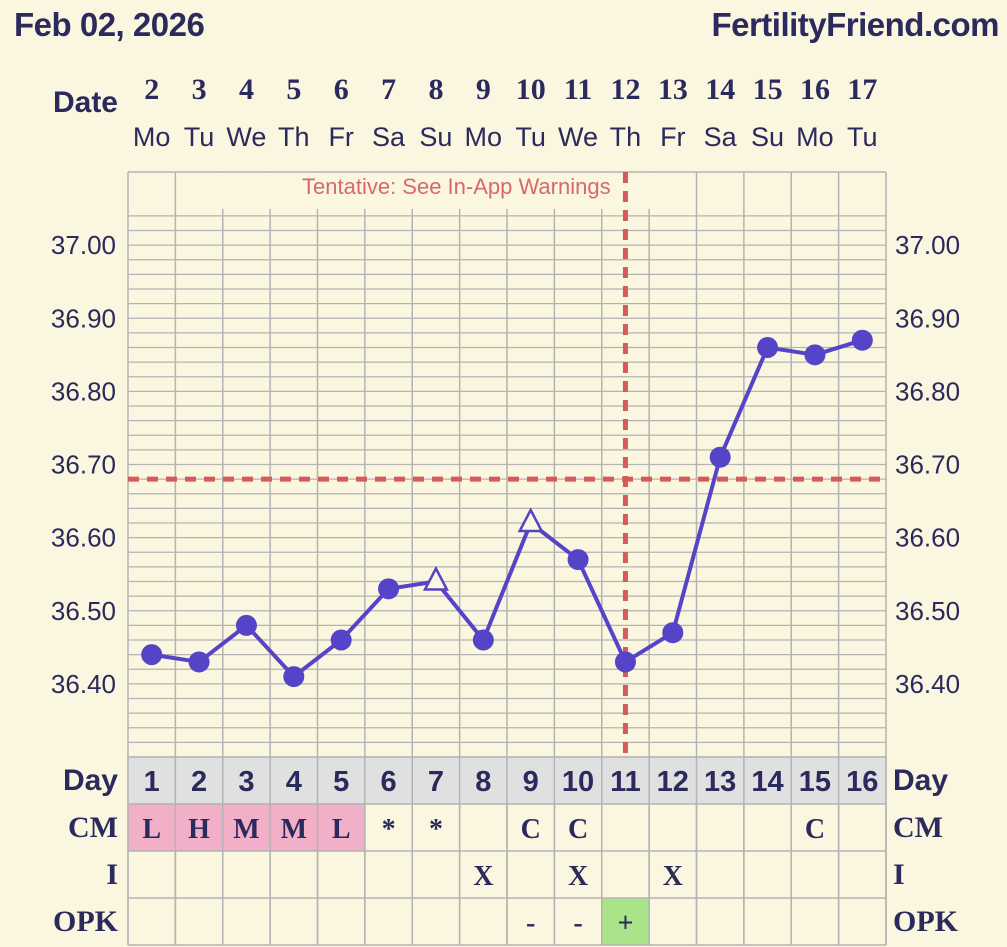 Image resolution: width=1007 pixels, height=947 pixels. What do you see at coordinates (199, 782) in the screenshot?
I see `cycle-day-number: 2` at bounding box center [199, 782].